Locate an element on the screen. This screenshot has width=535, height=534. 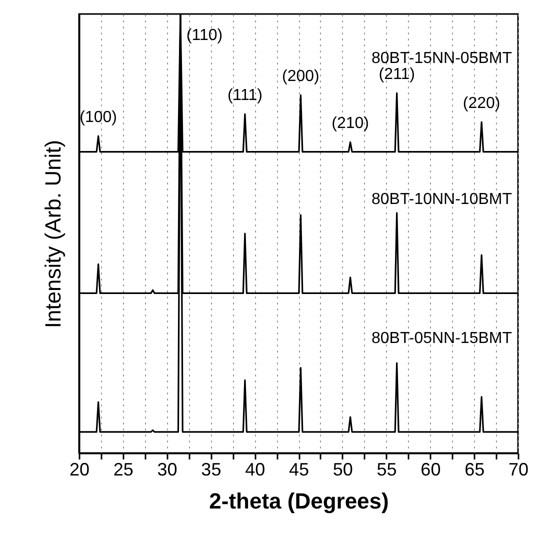
x-tick-label: 45 is located at coordinates (299, 470).